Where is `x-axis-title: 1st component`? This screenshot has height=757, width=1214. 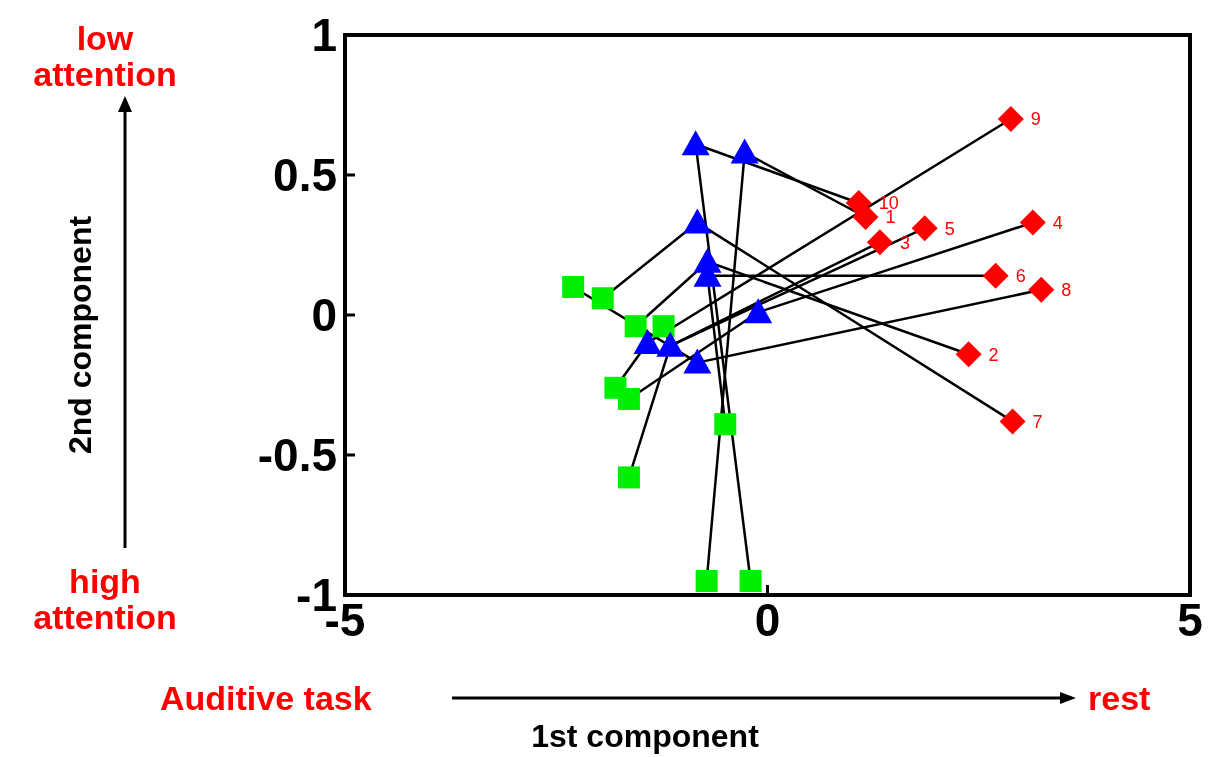
x-axis-title: 1st component is located at coordinates (645, 736).